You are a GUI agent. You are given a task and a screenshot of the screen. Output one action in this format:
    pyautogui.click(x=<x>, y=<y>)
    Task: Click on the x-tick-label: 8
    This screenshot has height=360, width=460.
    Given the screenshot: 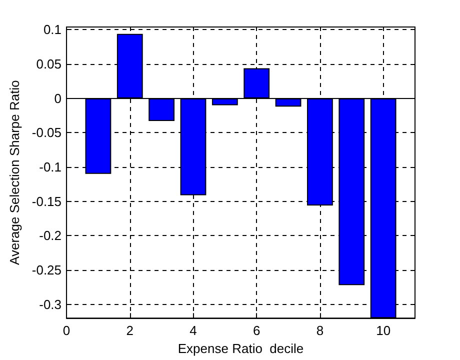 What is the action you would take?
    pyautogui.click(x=320, y=330)
    